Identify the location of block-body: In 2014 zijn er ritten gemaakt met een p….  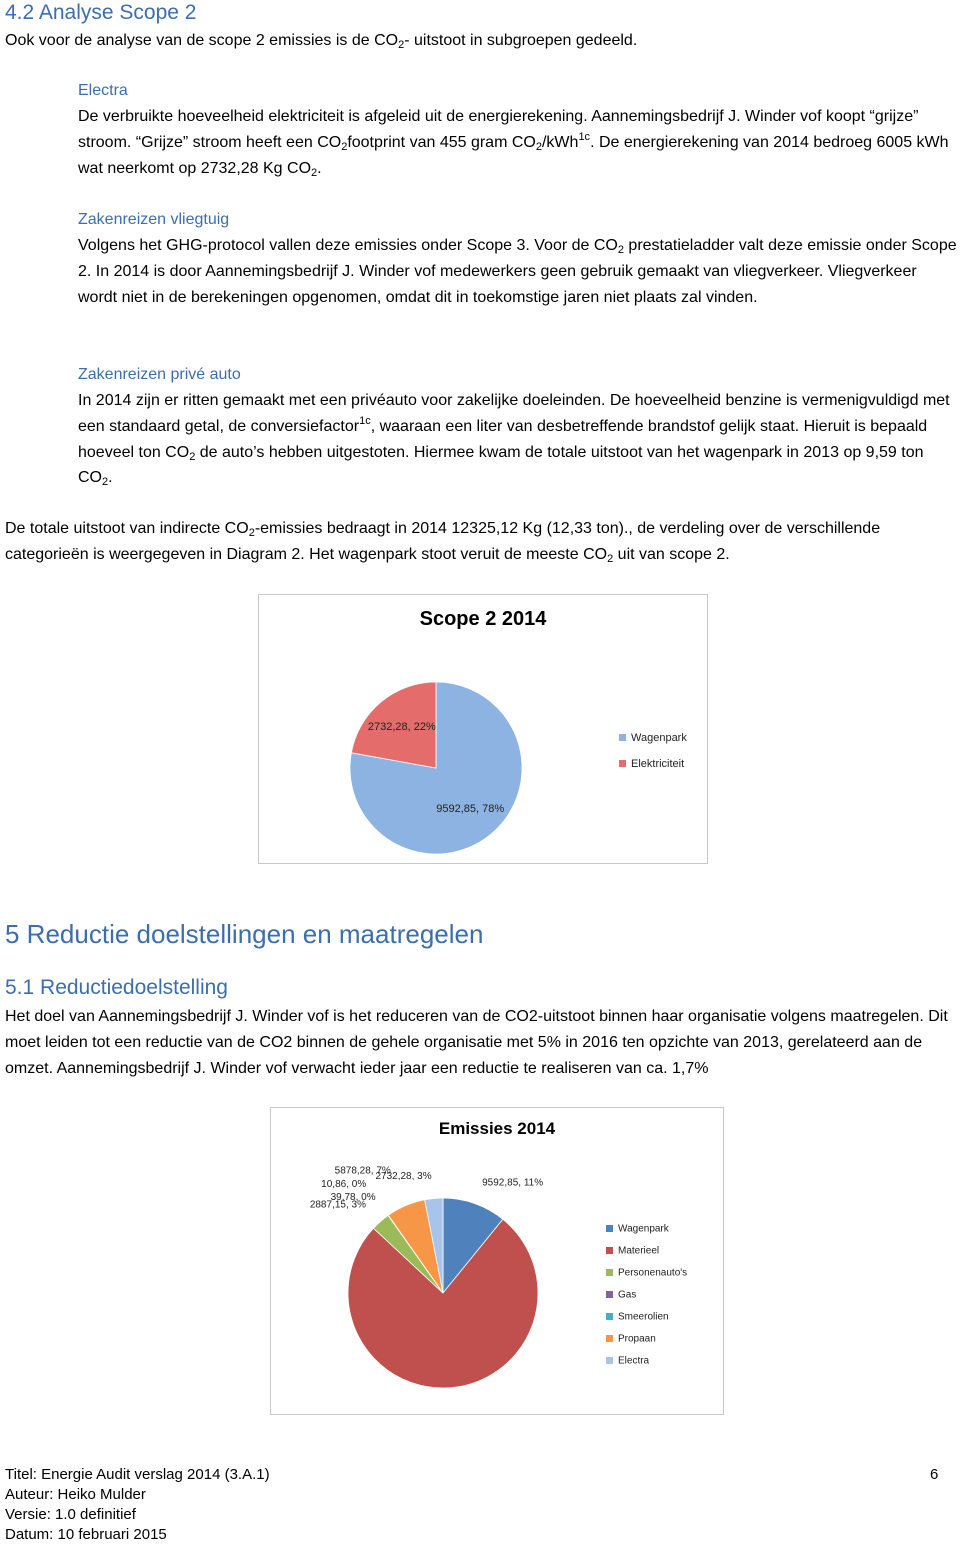
(518, 439).